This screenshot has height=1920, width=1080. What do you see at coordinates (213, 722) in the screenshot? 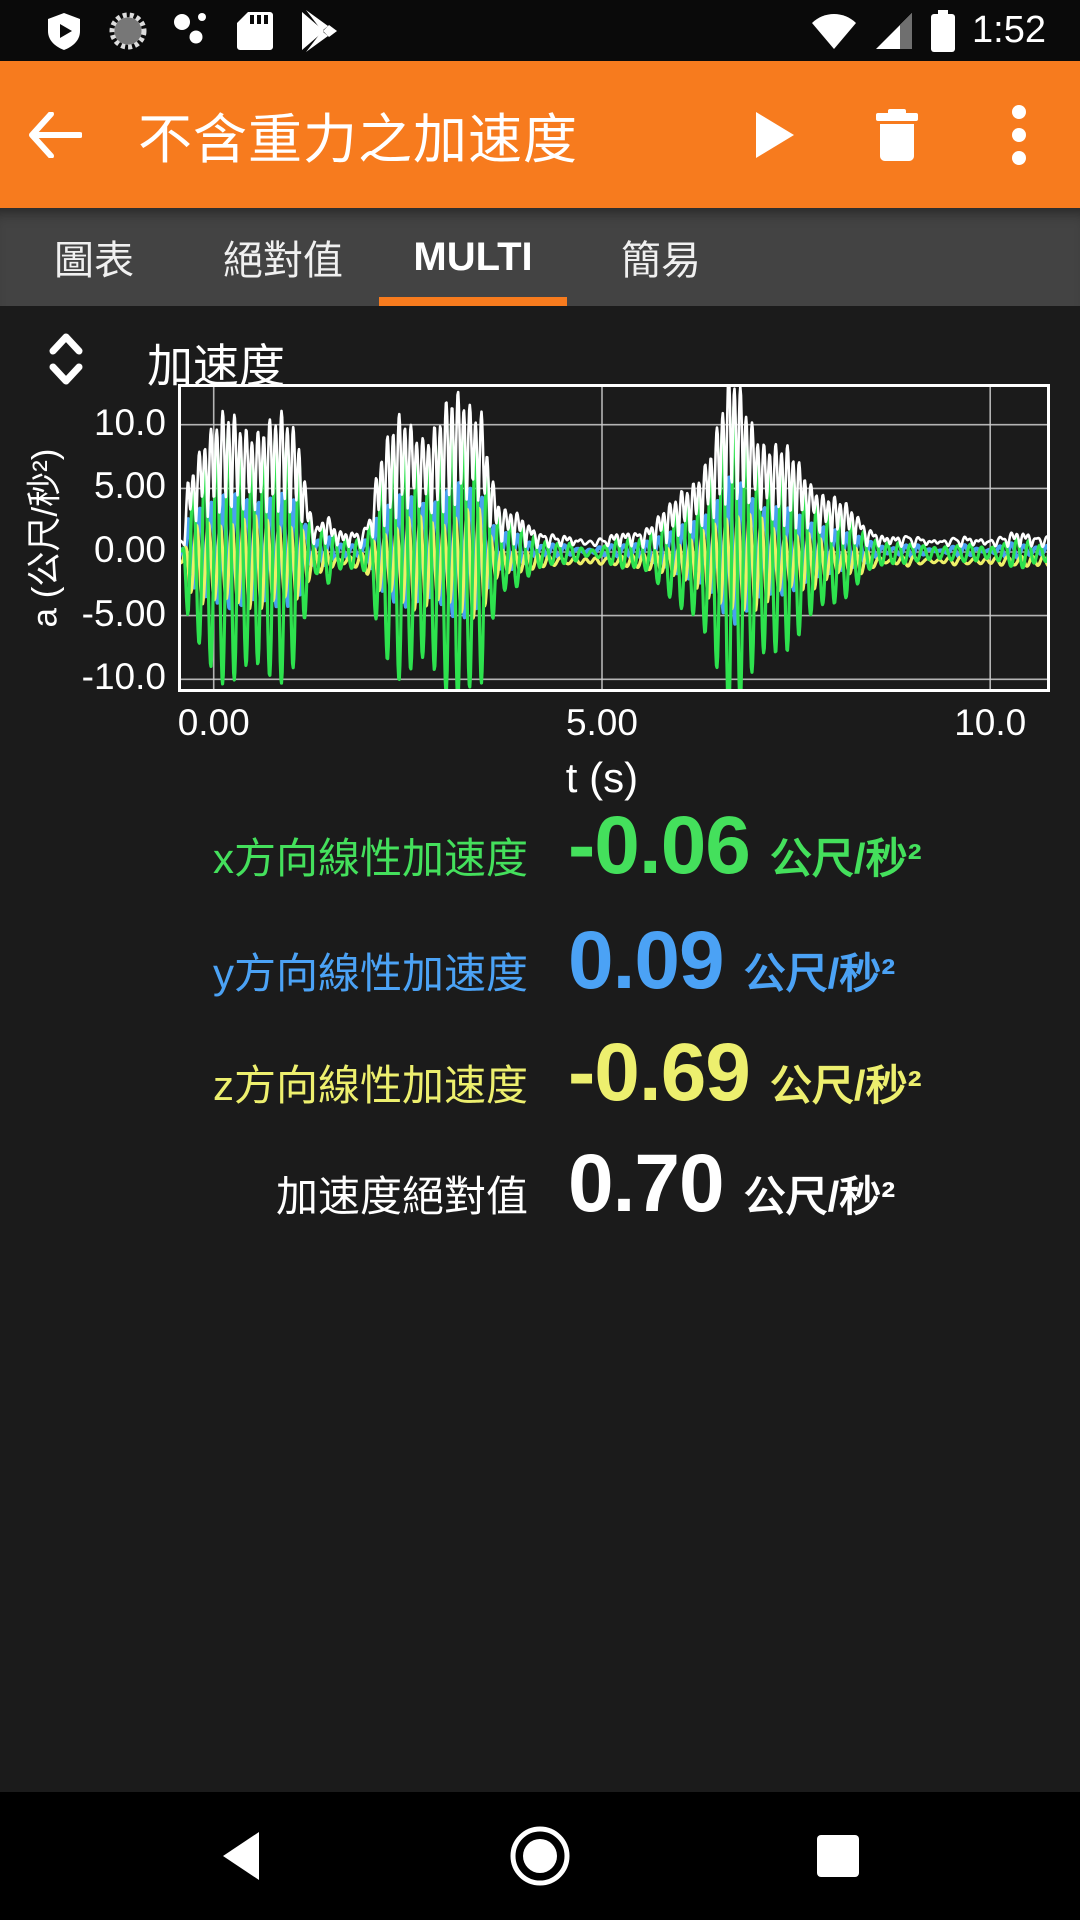
I see `x-tick-label: 0.00` at bounding box center [213, 722].